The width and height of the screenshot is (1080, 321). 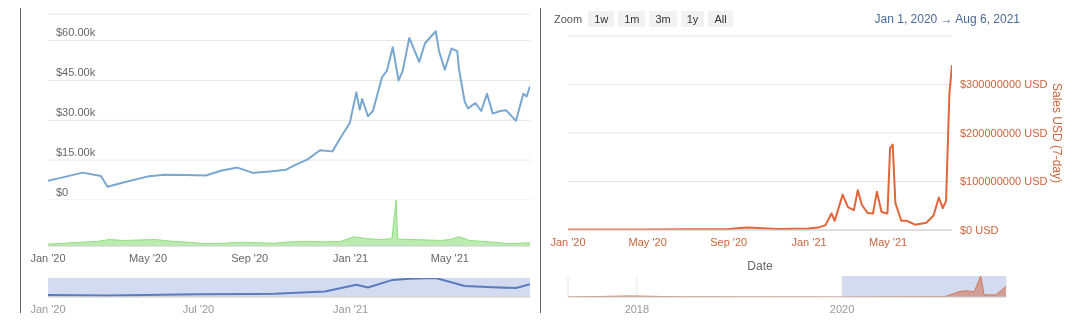 What do you see at coordinates (1056, 133) in the screenshot?
I see `y-axis-title: Sales USD (7-day)` at bounding box center [1056, 133].